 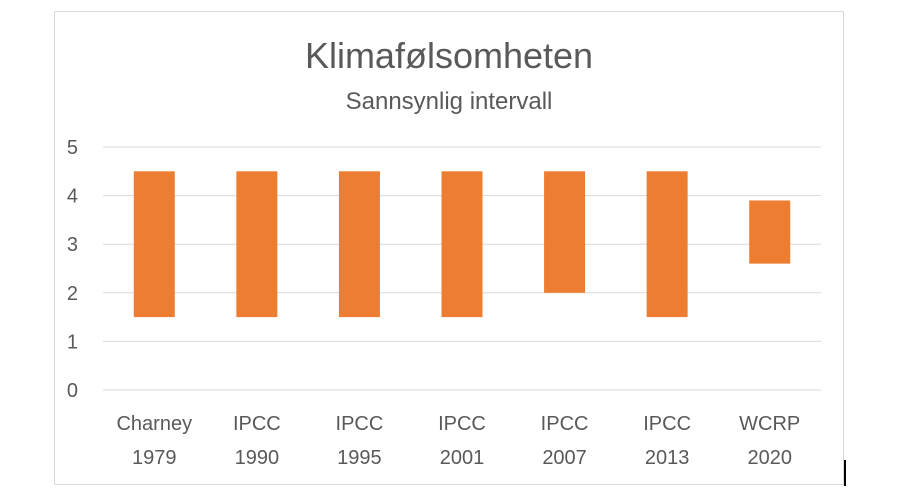 I want to click on y-tick-label: 1, so click(x=72, y=342).